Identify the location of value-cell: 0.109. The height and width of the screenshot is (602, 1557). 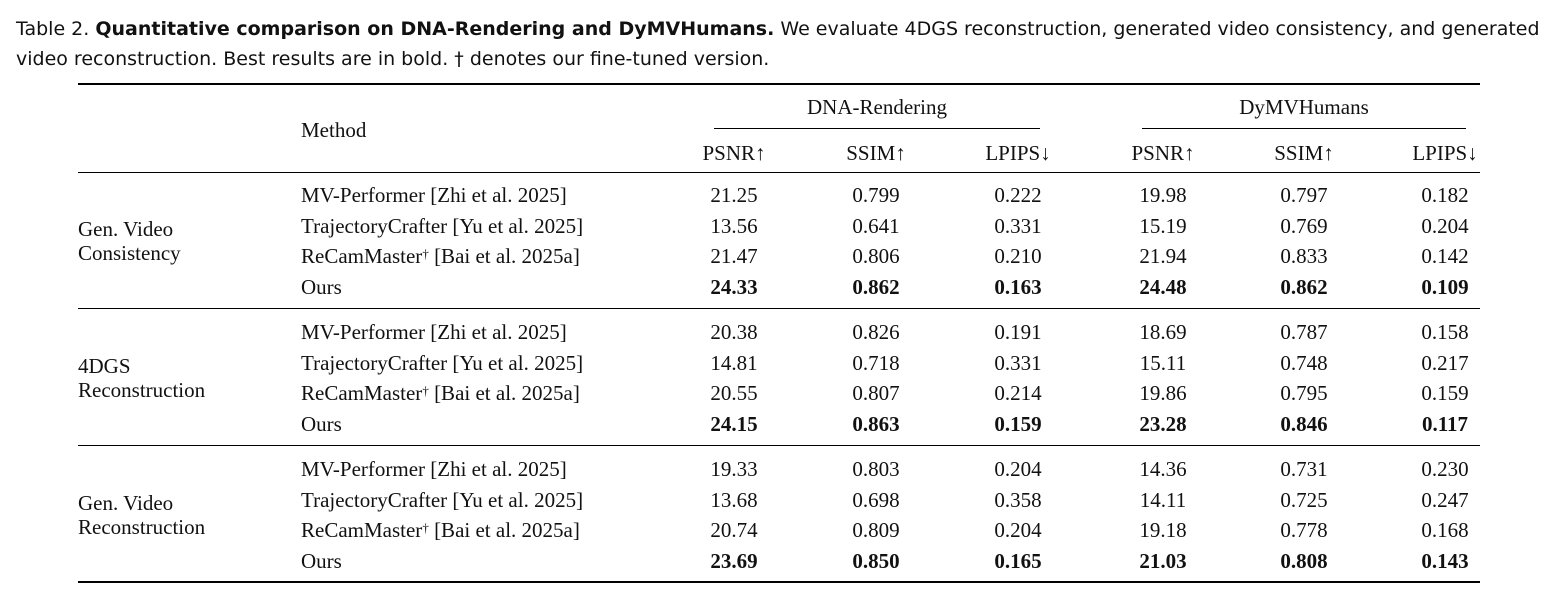
(1445, 286).